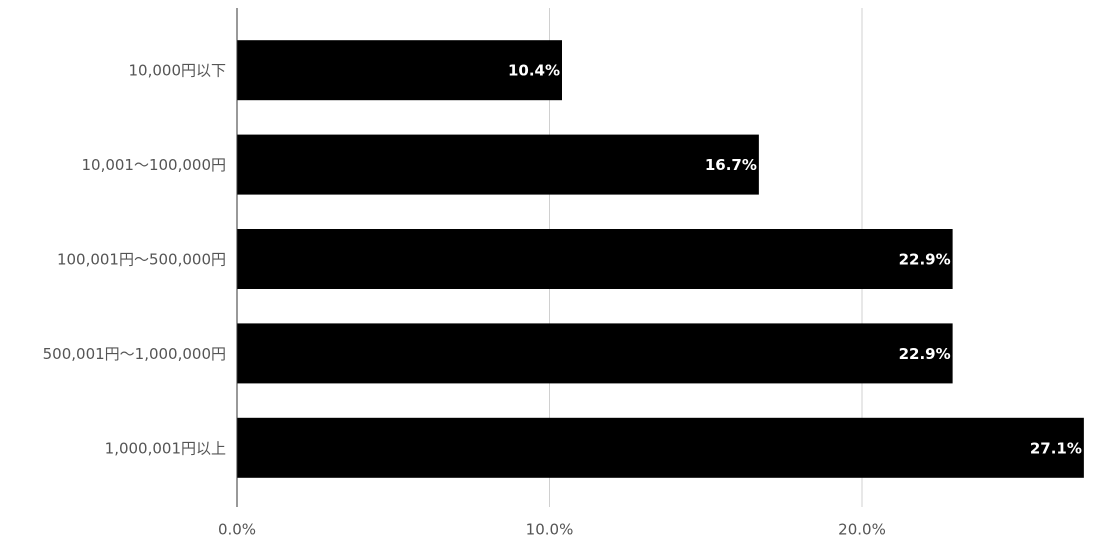  Describe the element at coordinates (165, 448) in the screenshot. I see `y-tick-label: 1,000,001円以上` at that location.